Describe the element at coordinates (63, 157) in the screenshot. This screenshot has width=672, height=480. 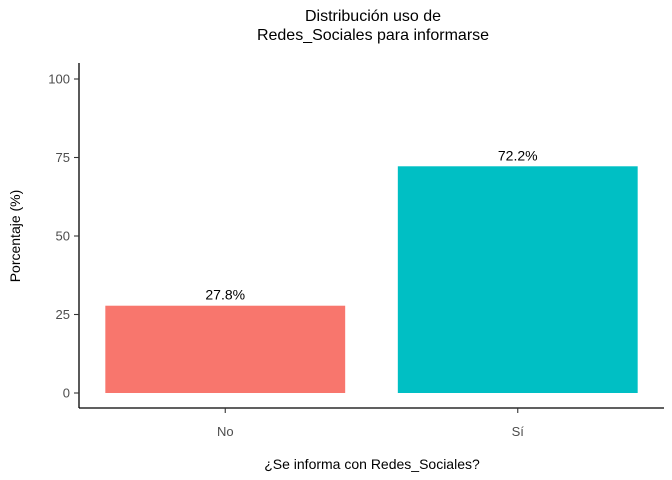
I see `y-tick-label-4: 75` at that location.